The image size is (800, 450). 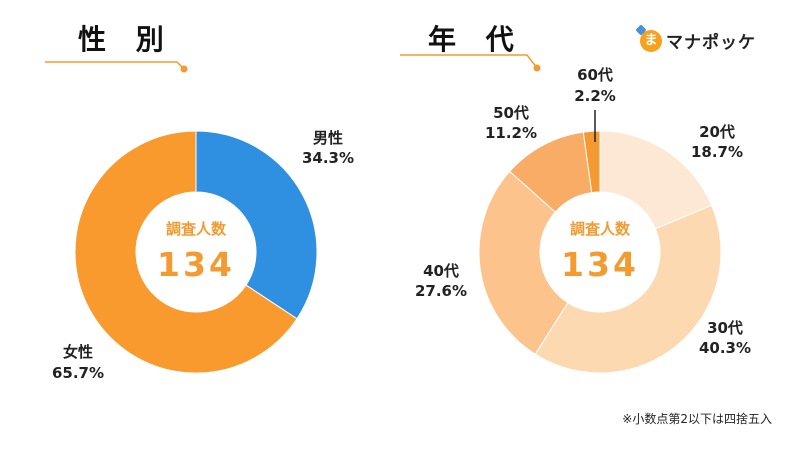 I want to click on gender-title-underline, so click(x=115, y=65).